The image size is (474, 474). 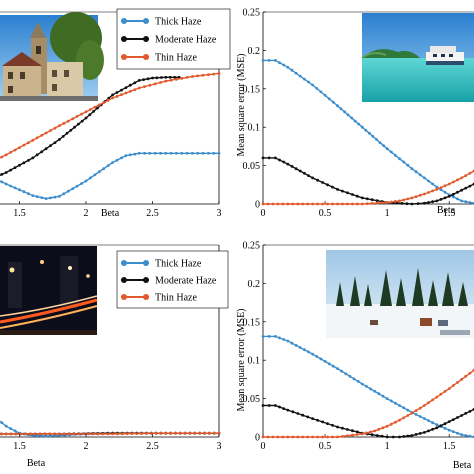 I want to click on night-street-lights-photo, so click(x=49, y=290).